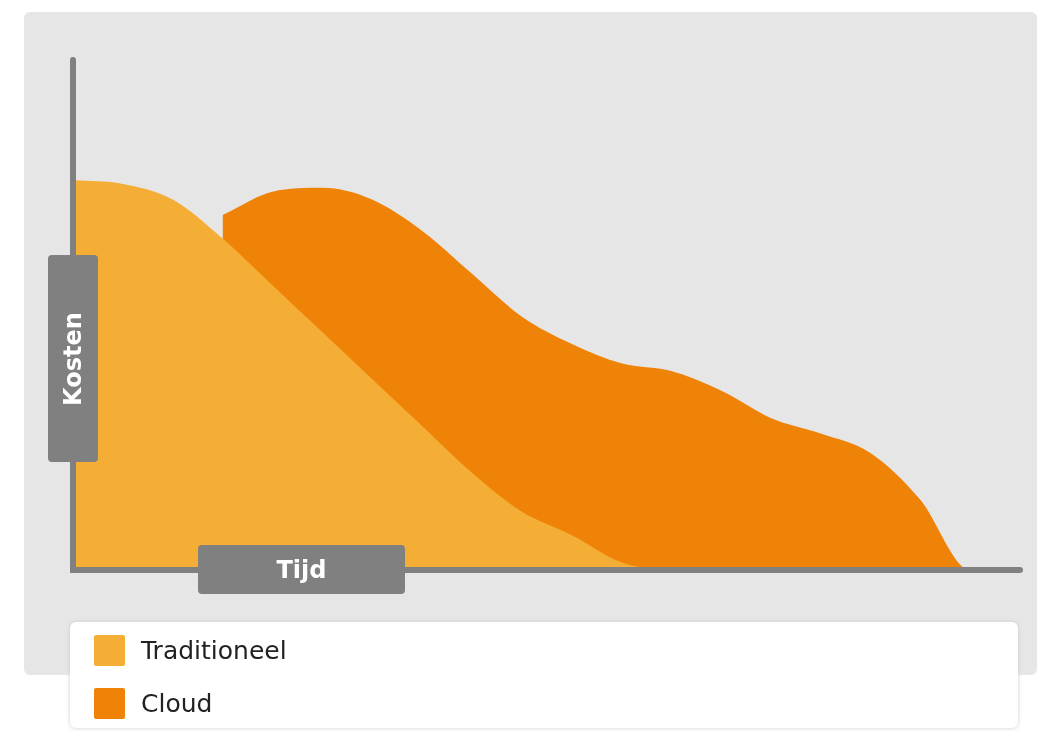  I want to click on y-axis-title: Kosten, so click(73, 358).